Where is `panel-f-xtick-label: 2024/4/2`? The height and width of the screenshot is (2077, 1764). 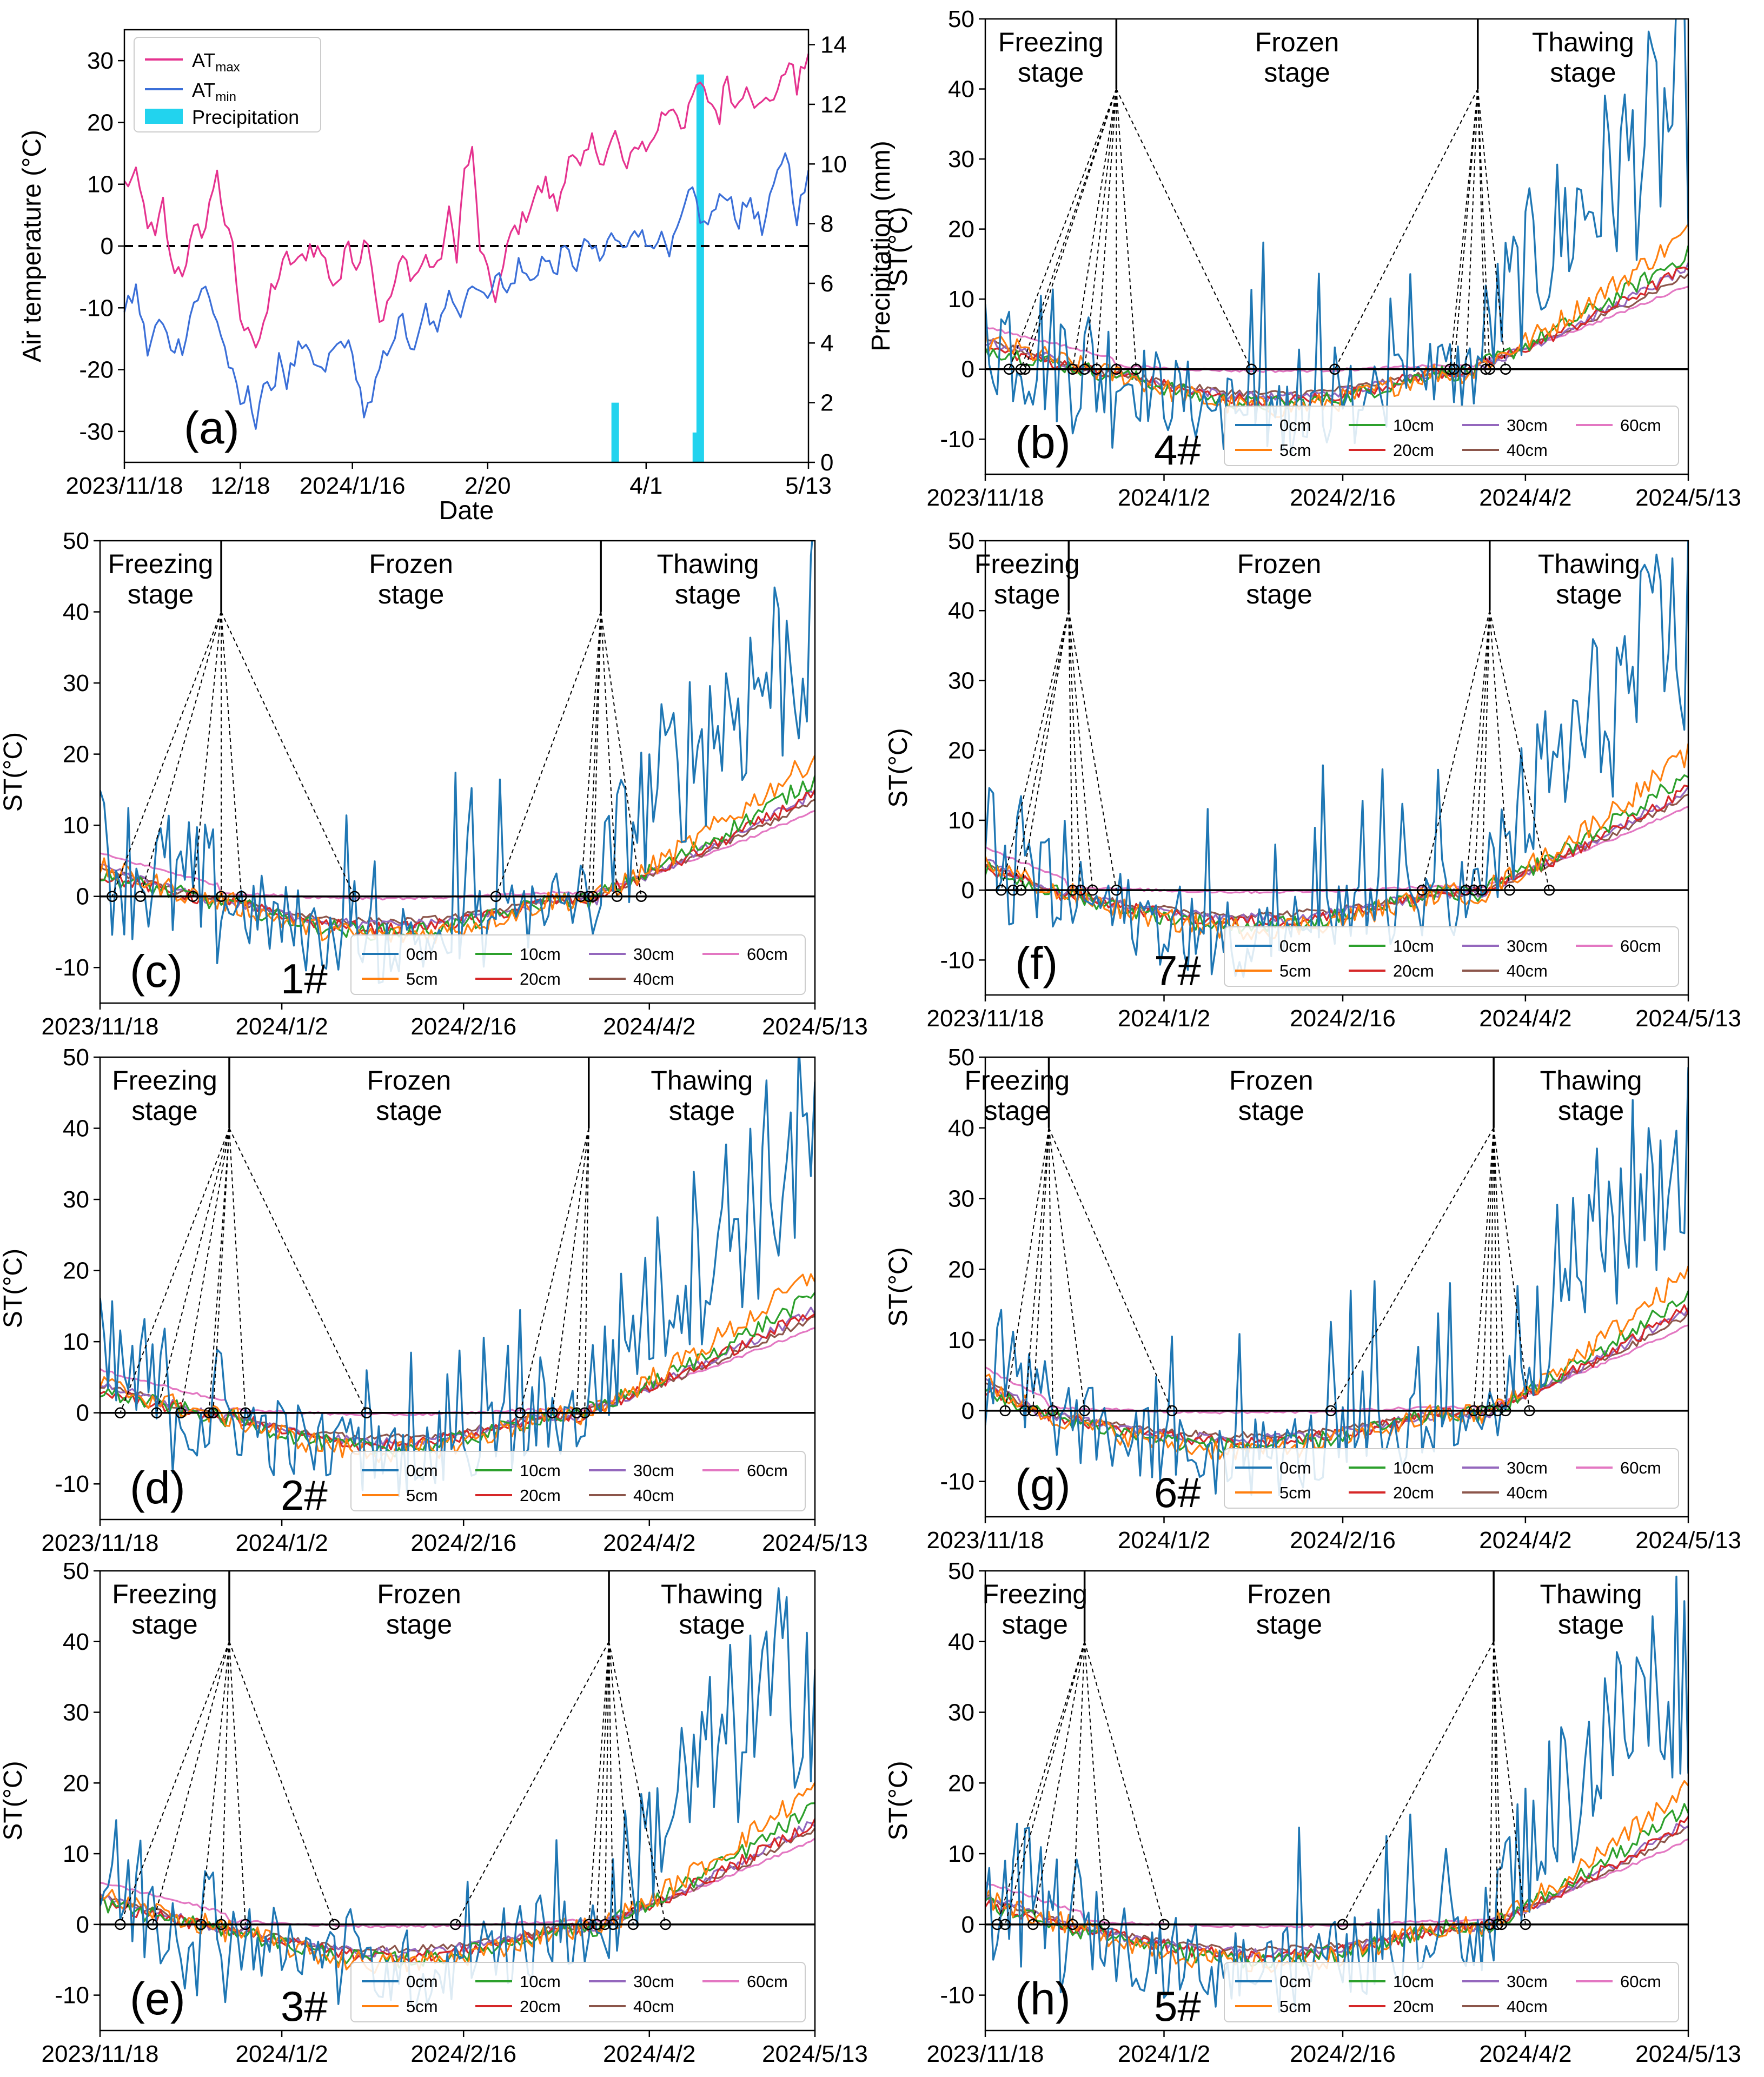
panel-f-xtick-label: 2024/4/2 is located at coordinates (1525, 1018).